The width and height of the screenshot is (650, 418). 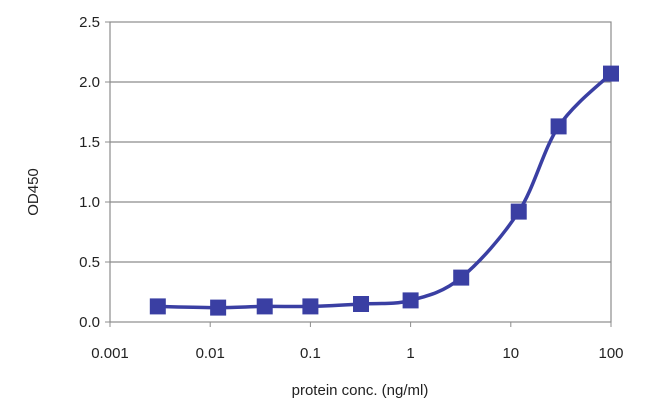 I want to click on y-axis-ticks: 0.0 0.5 1.0 1.5 2.0 2.5, so click(x=94, y=172).